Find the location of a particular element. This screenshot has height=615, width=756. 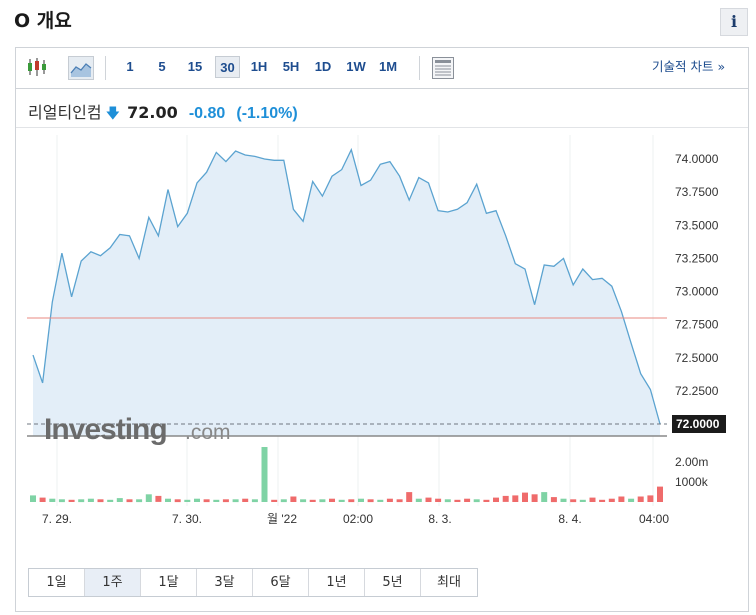

range-3m: 3달 is located at coordinates (225, 582).